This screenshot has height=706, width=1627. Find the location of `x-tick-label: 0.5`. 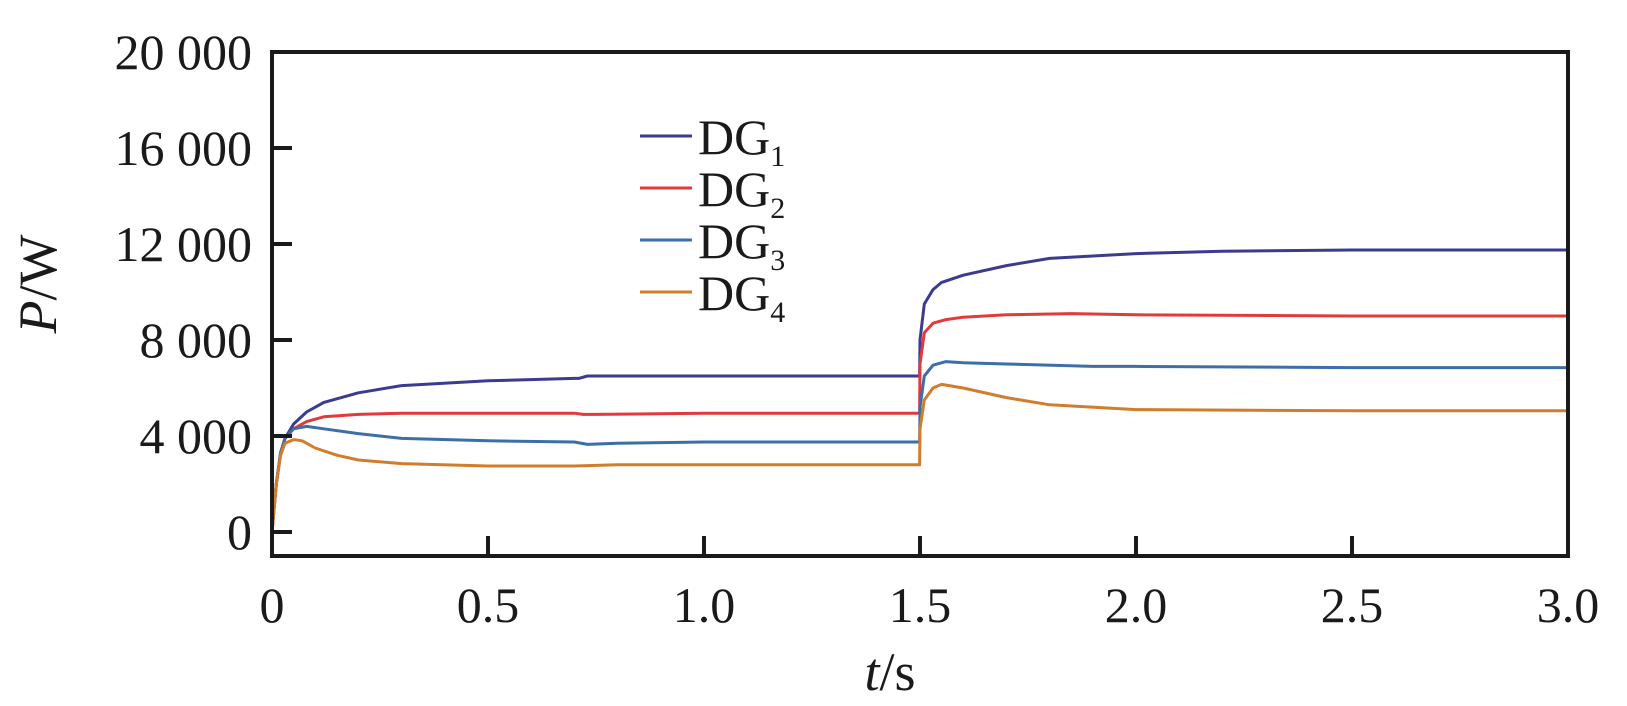

x-tick-label: 0.5 is located at coordinates (488, 605).